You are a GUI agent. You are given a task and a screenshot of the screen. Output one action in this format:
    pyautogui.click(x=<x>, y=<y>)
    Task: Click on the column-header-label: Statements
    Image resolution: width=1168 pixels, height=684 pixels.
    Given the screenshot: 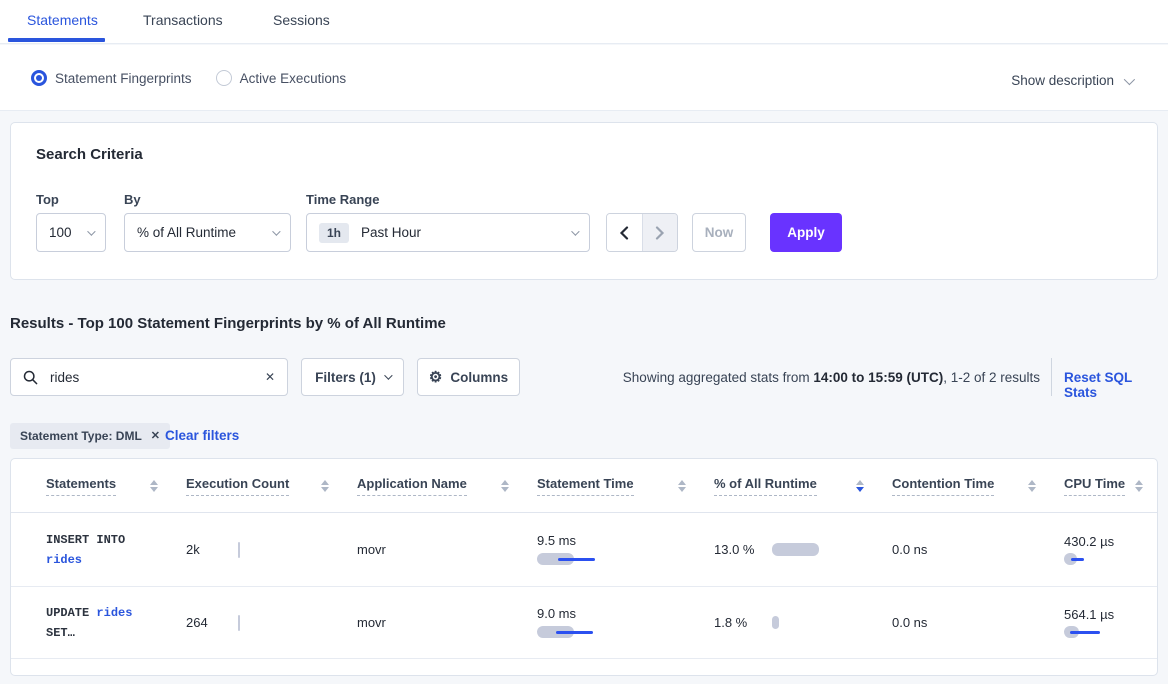 What is the action you would take?
    pyautogui.click(x=81, y=486)
    